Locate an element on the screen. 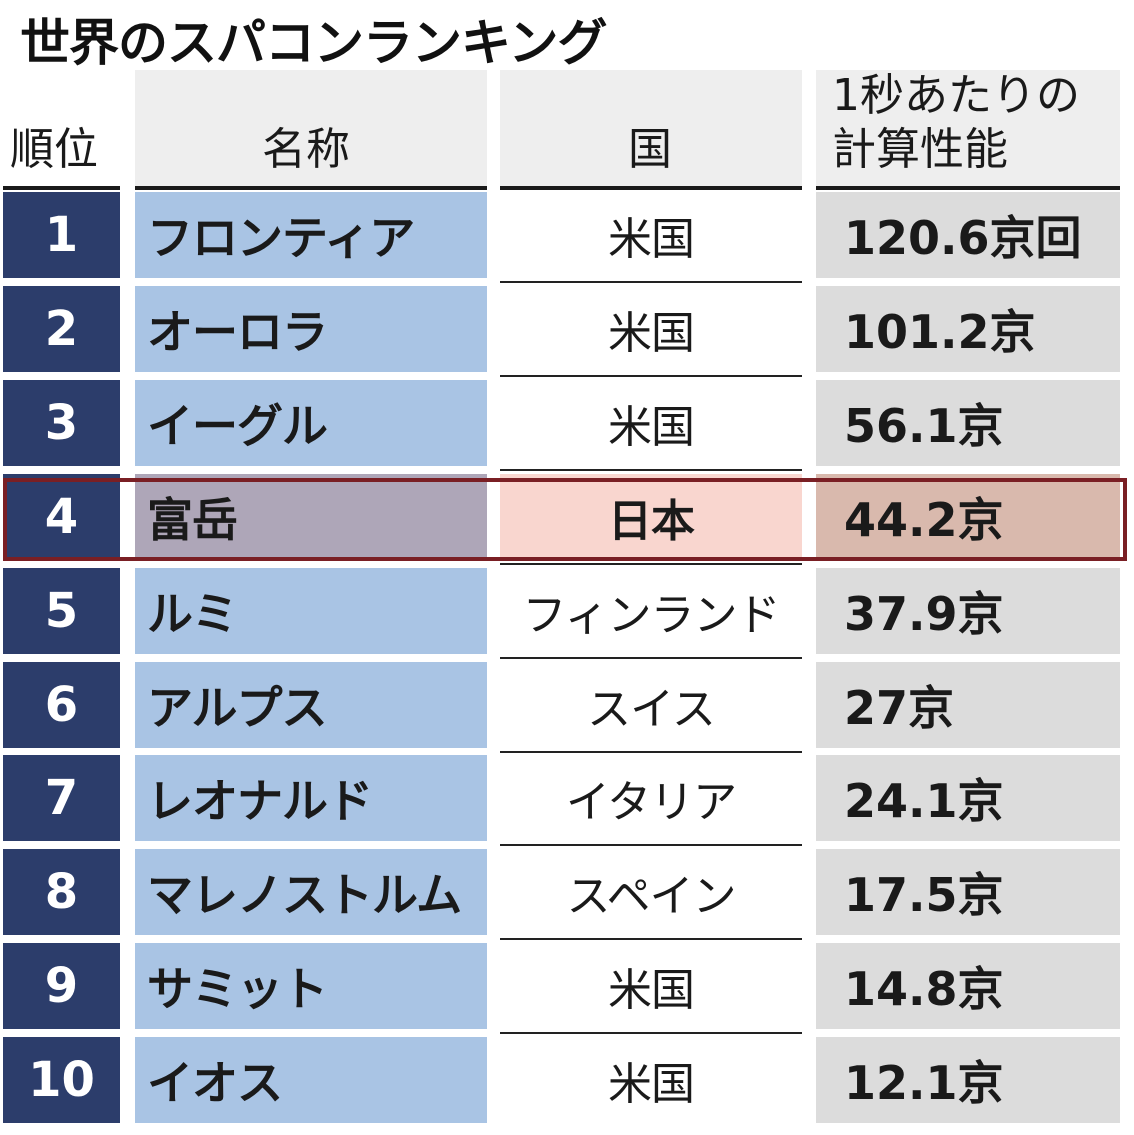  performance-cell: 56.1京 is located at coordinates (968, 423).